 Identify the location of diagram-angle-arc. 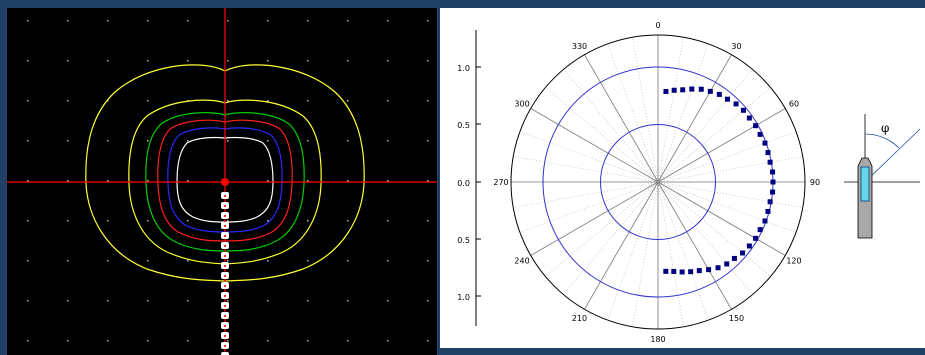
(882, 141).